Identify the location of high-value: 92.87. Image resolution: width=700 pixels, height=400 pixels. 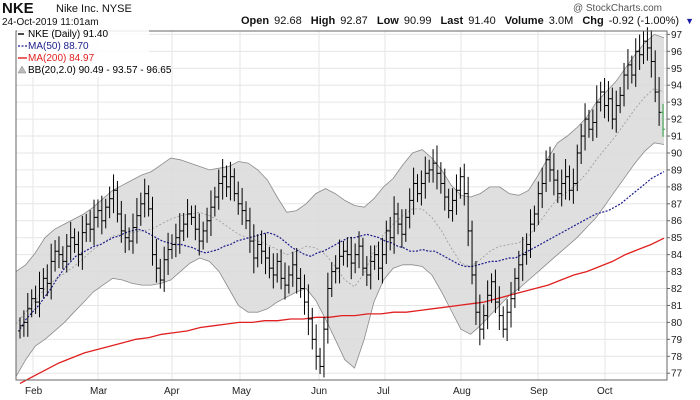
(354, 21).